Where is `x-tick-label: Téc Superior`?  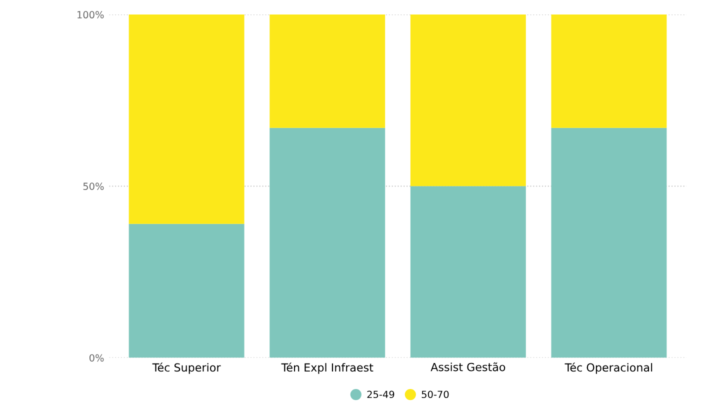
x-tick-label: Téc Superior is located at coordinates (186, 368).